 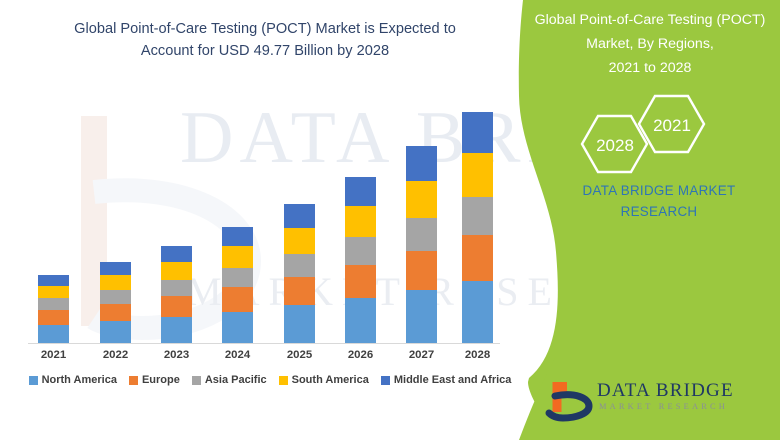 I want to click on panel-title-line-1: Global Point-of-Care Testing (POCT), so click(x=650, y=20).